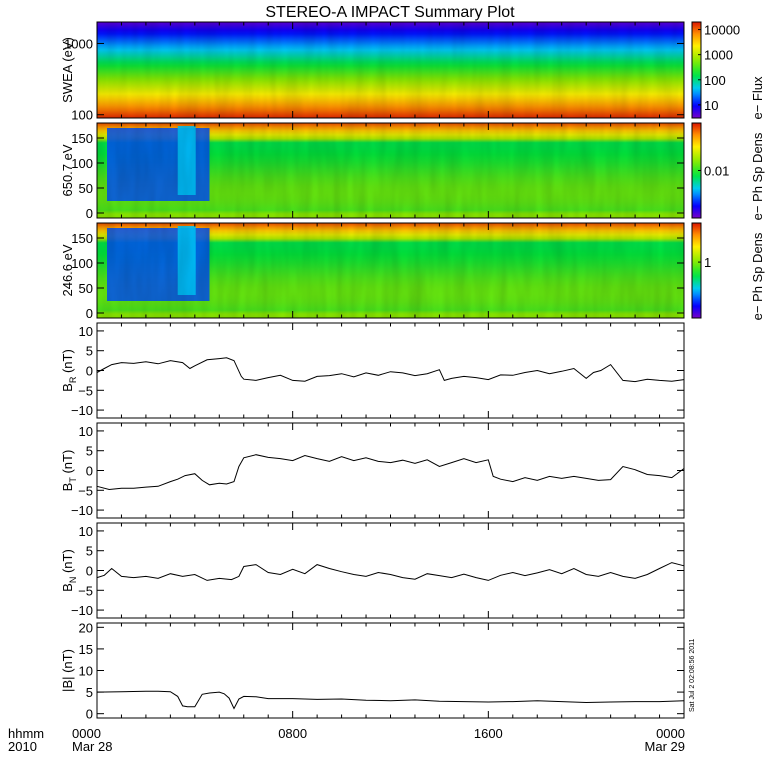  What do you see at coordinates (390, 670) in the screenshot?
I see `bmag-frame` at bounding box center [390, 670].